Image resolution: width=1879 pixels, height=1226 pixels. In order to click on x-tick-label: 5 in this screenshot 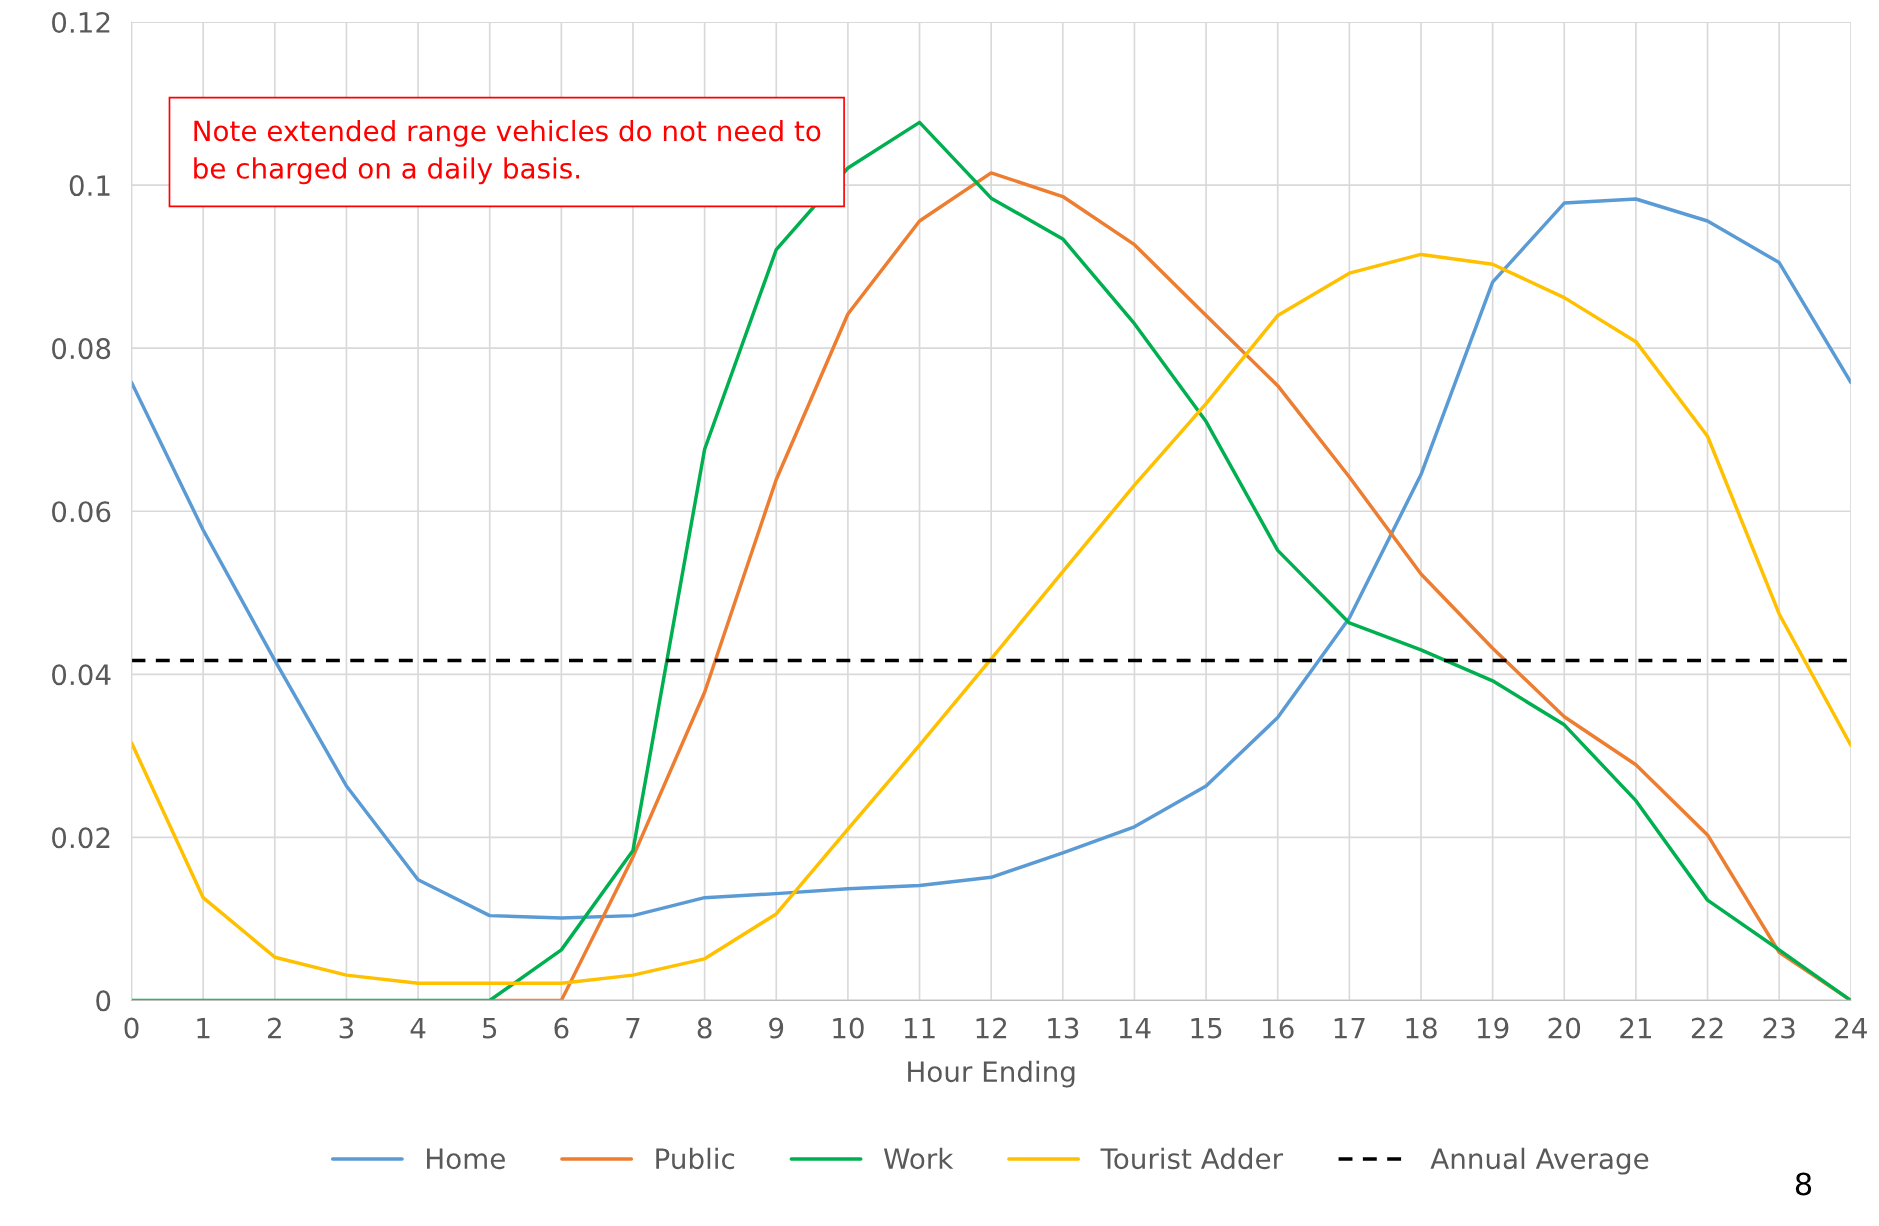, I will do `click(490, 1028)`.